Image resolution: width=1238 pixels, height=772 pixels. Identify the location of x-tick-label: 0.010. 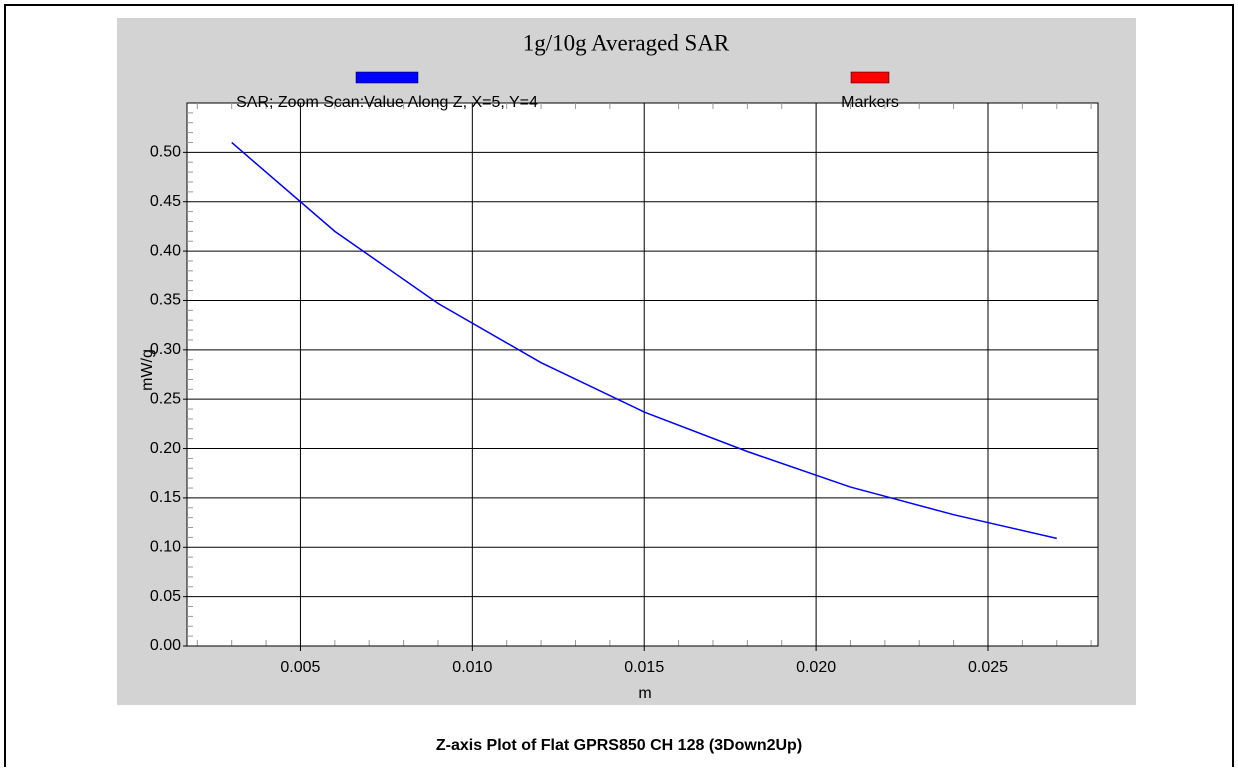
(472, 667).